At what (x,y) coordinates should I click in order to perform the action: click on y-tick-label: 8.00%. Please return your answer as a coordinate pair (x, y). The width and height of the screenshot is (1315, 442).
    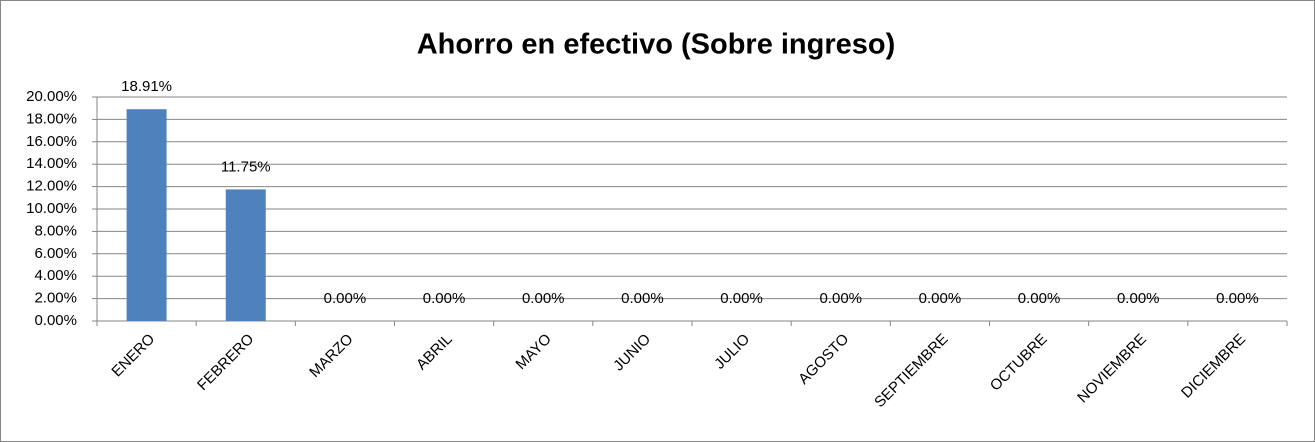
    Looking at the image, I should click on (55, 230).